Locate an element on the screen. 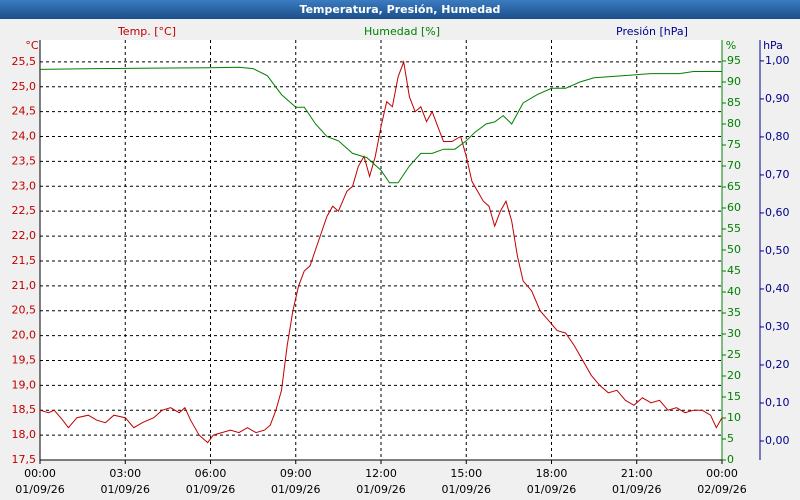  x-tick-label: 03:00 is located at coordinates (125, 473).